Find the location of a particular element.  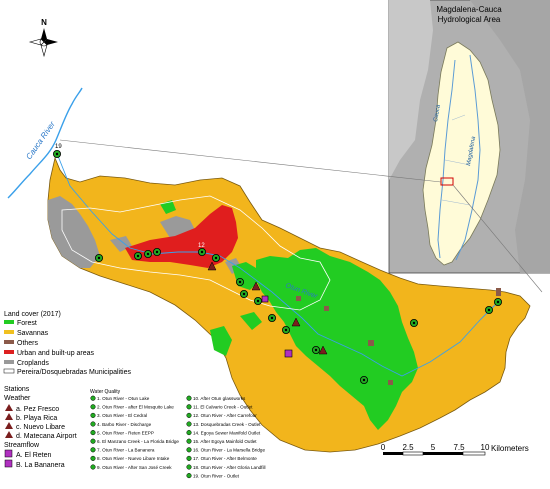

inset-magdalena-label: Magdalena is located at coordinates (471, 150).